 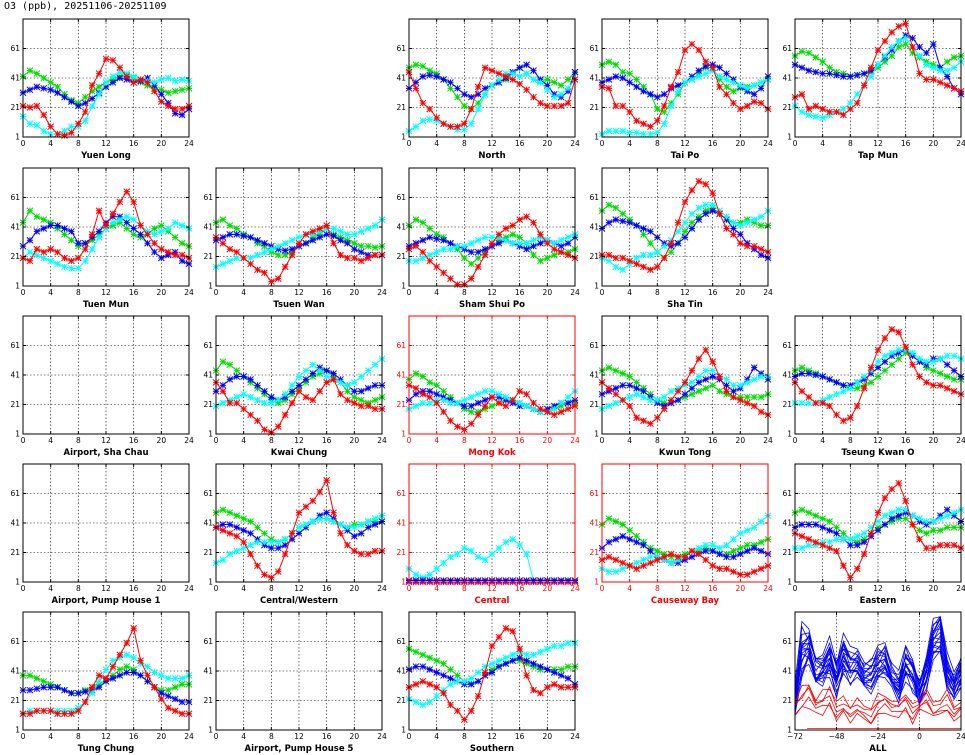 What do you see at coordinates (878, 660) in the screenshot?
I see `band-line-blue` at bounding box center [878, 660].